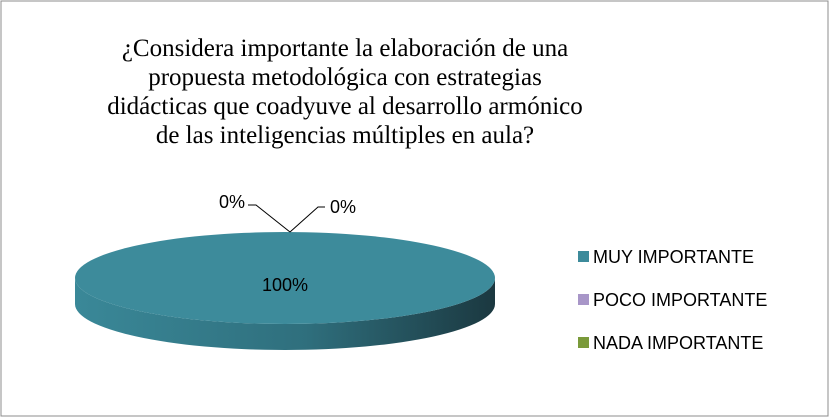 This screenshot has height=418, width=830. Describe the element at coordinates (285, 314) in the screenshot. I see `pie-side` at that location.